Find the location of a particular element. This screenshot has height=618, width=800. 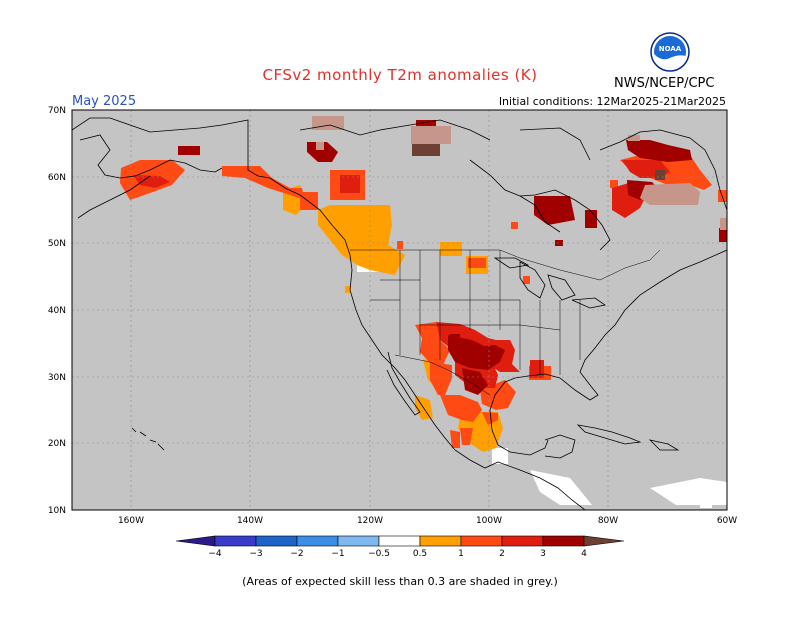

noaa-logo-text: NOAA is located at coordinates (670, 49).